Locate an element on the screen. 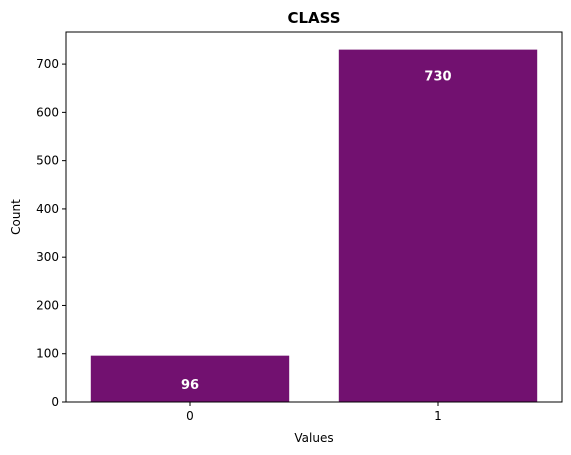 This screenshot has height=455, width=571. x-tick-label: 0 is located at coordinates (190, 416).